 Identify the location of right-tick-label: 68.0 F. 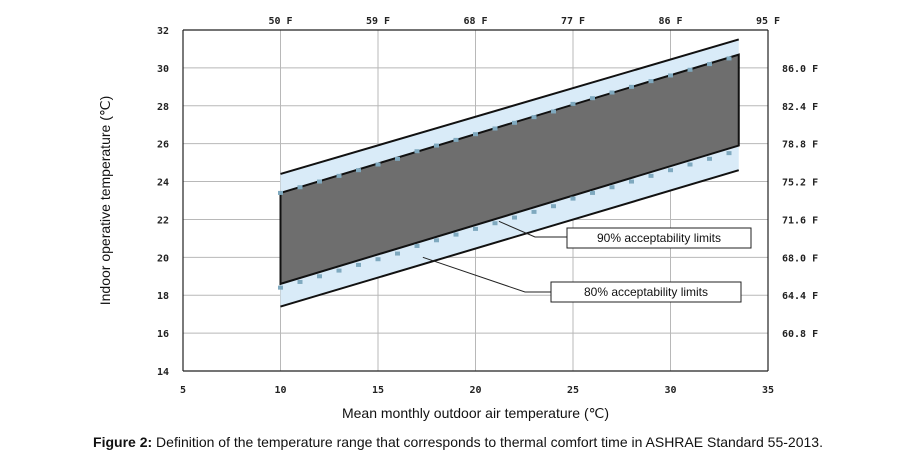
(800, 258).